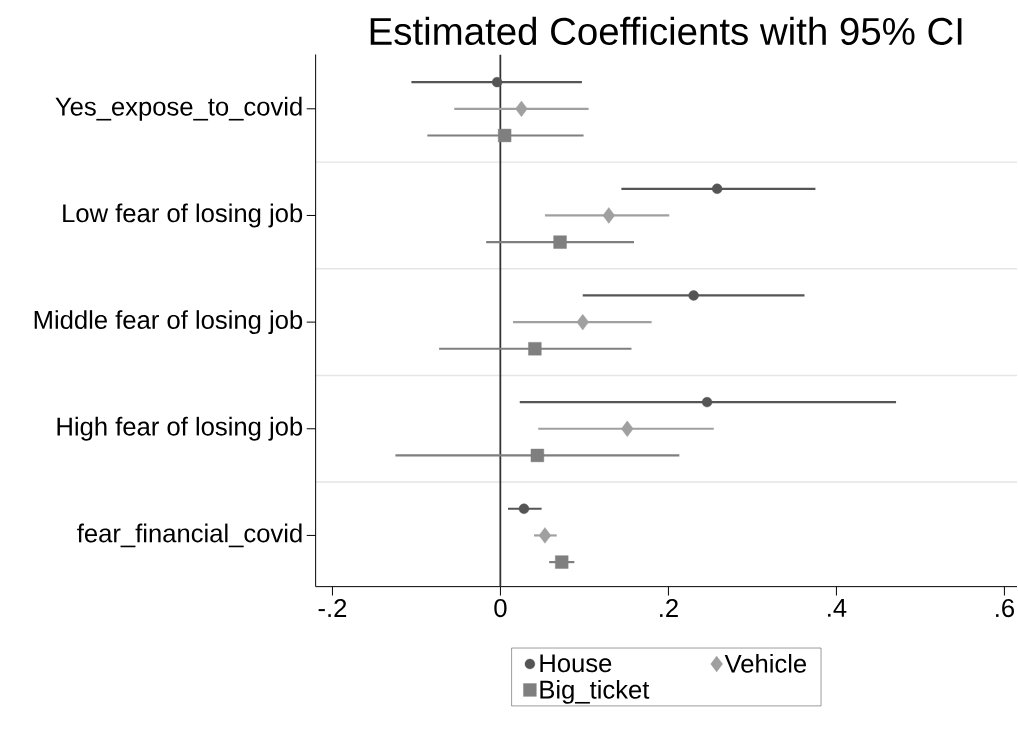 This screenshot has width=1018, height=737. I want to click on x-tick-label: .4, so click(837, 608).